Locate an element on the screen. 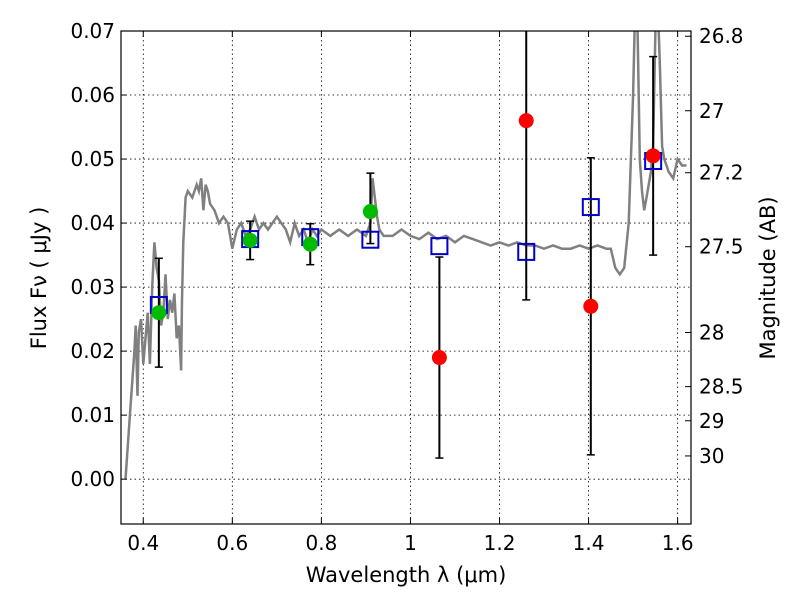  mag-tick-label: 26.8 is located at coordinates (721, 36).